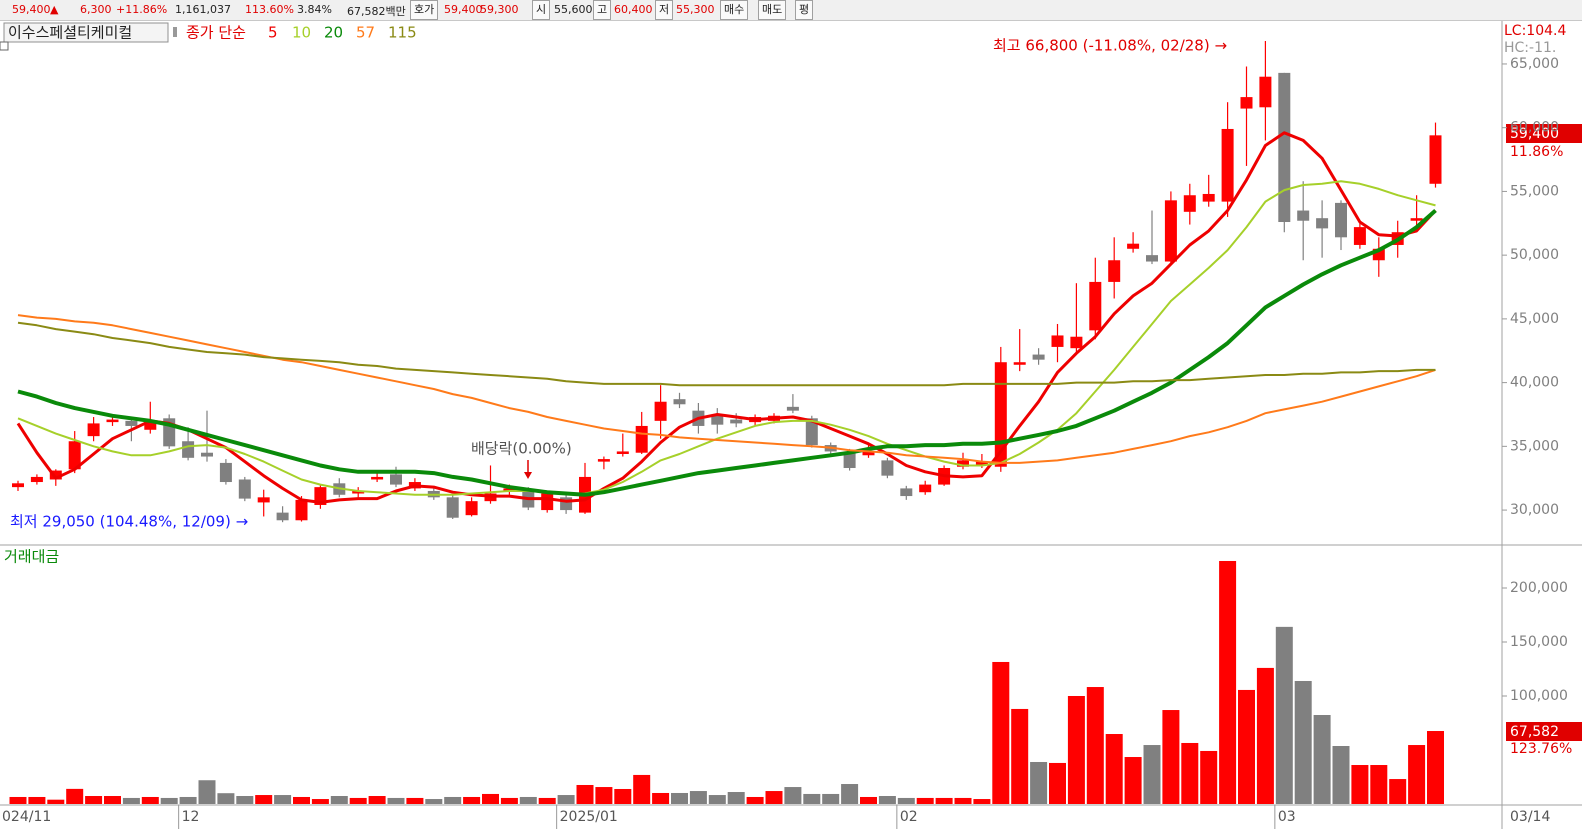  What do you see at coordinates (424, 10) in the screenshot?
I see `quote-label: 호가` at bounding box center [424, 10].